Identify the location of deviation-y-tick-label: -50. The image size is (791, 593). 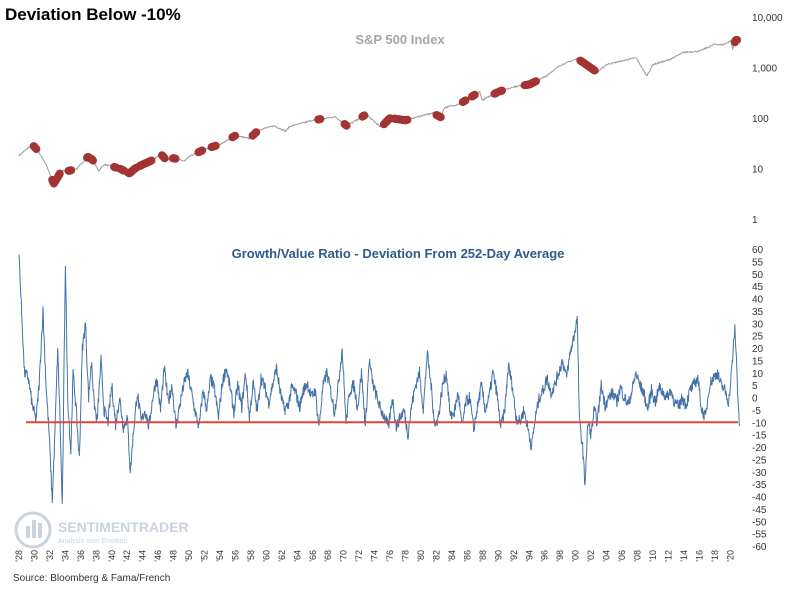
(759, 522).